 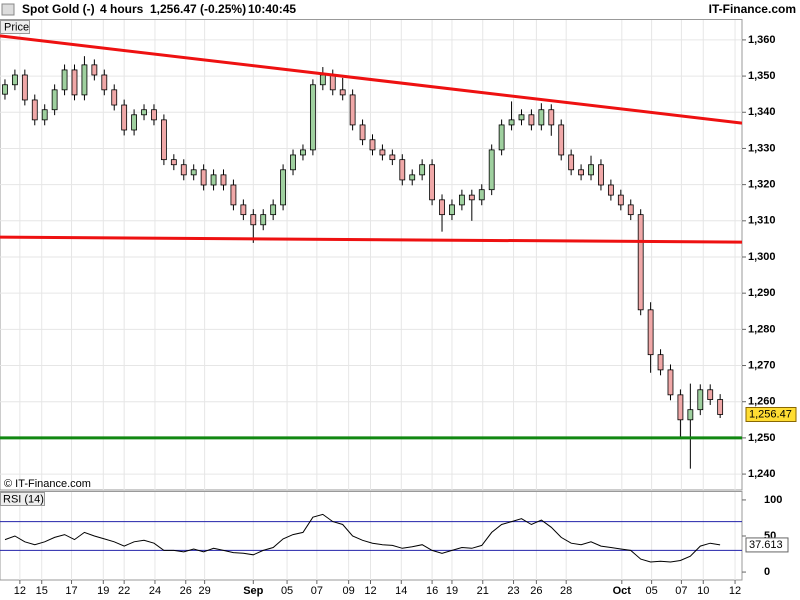 I want to click on chart-title: Spot Gold (-), so click(x=58, y=9).